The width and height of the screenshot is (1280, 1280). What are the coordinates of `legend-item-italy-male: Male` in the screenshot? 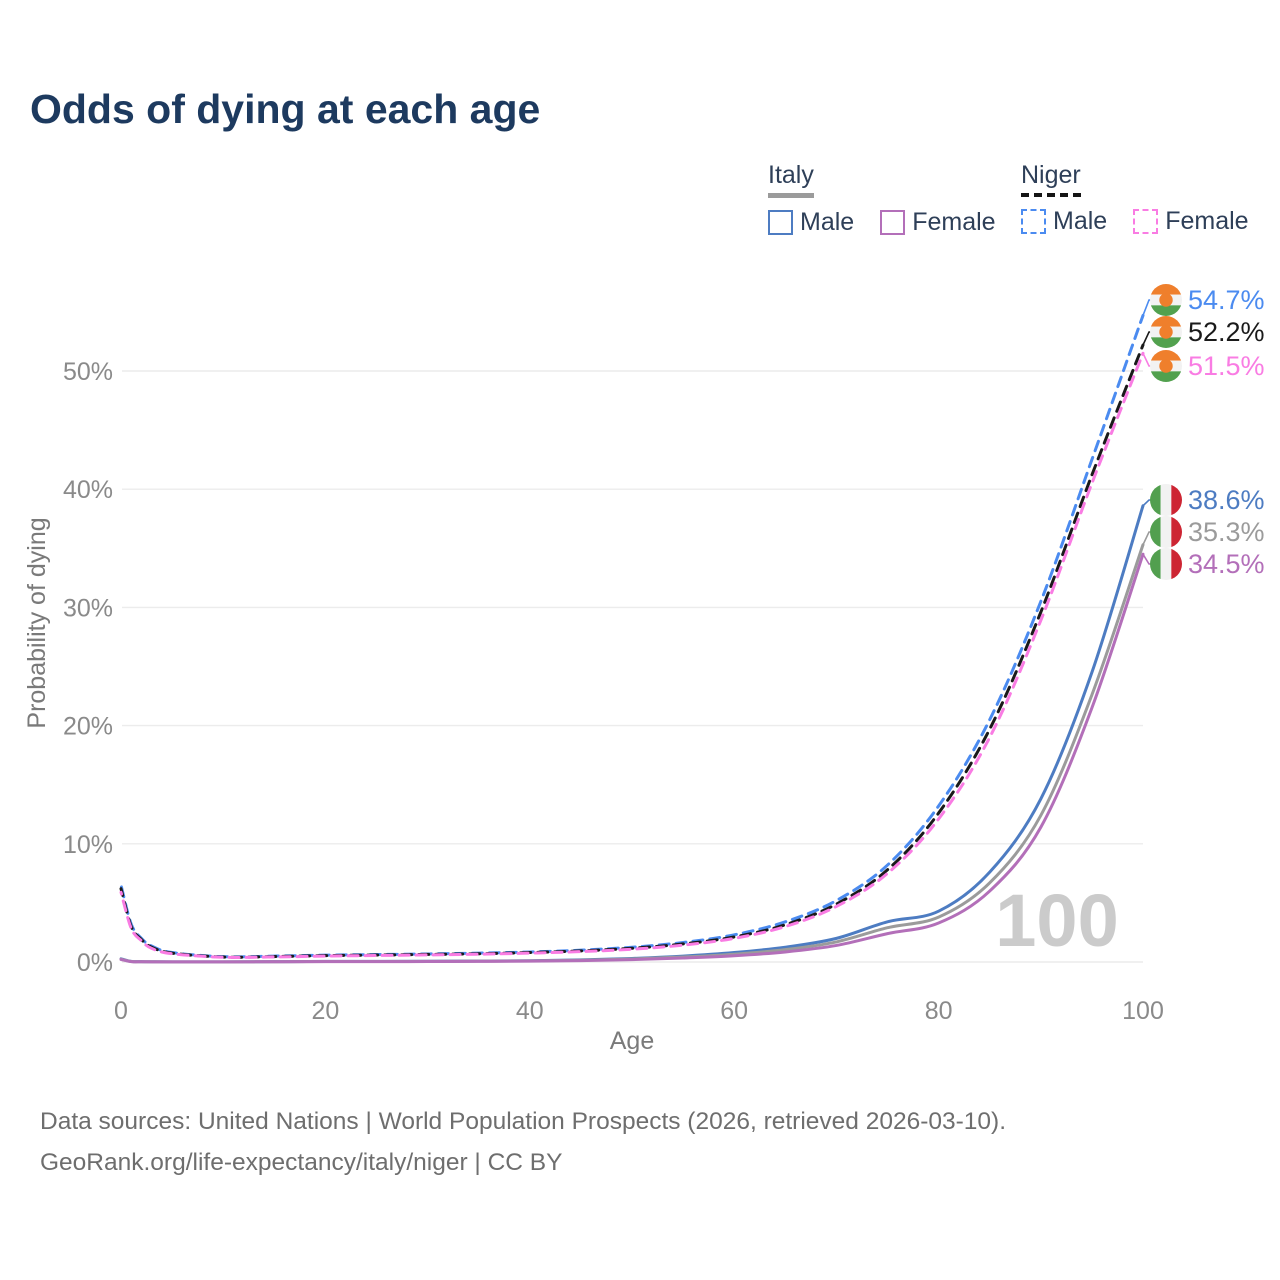 It's located at (811, 222).